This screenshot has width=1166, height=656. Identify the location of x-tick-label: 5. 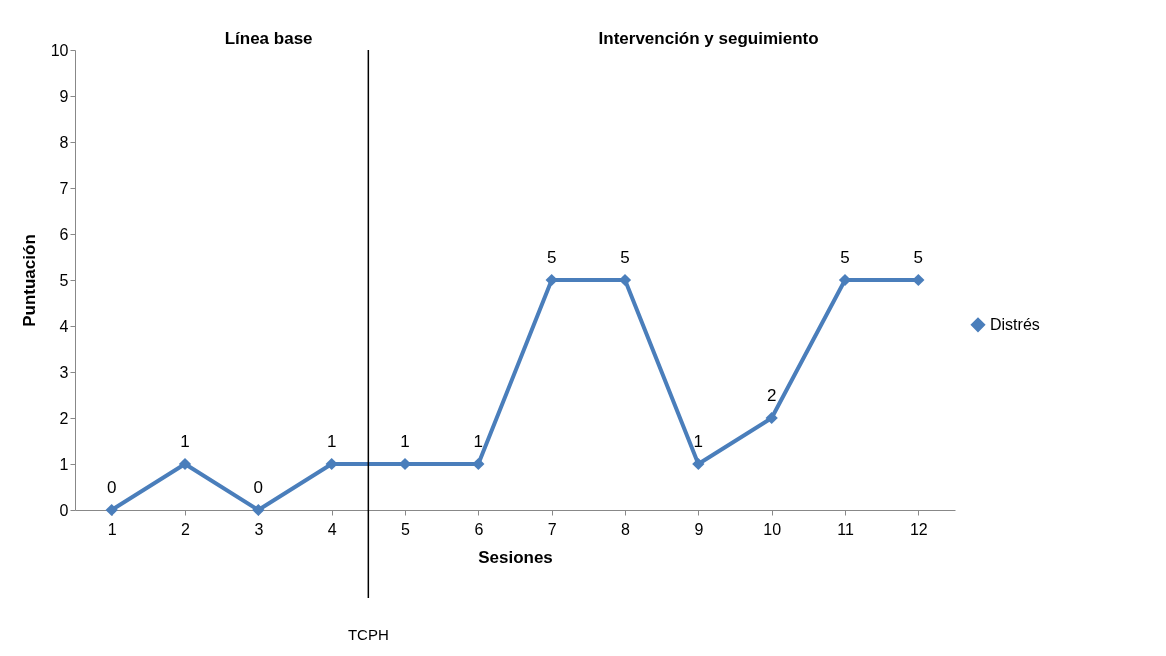
(406, 529).